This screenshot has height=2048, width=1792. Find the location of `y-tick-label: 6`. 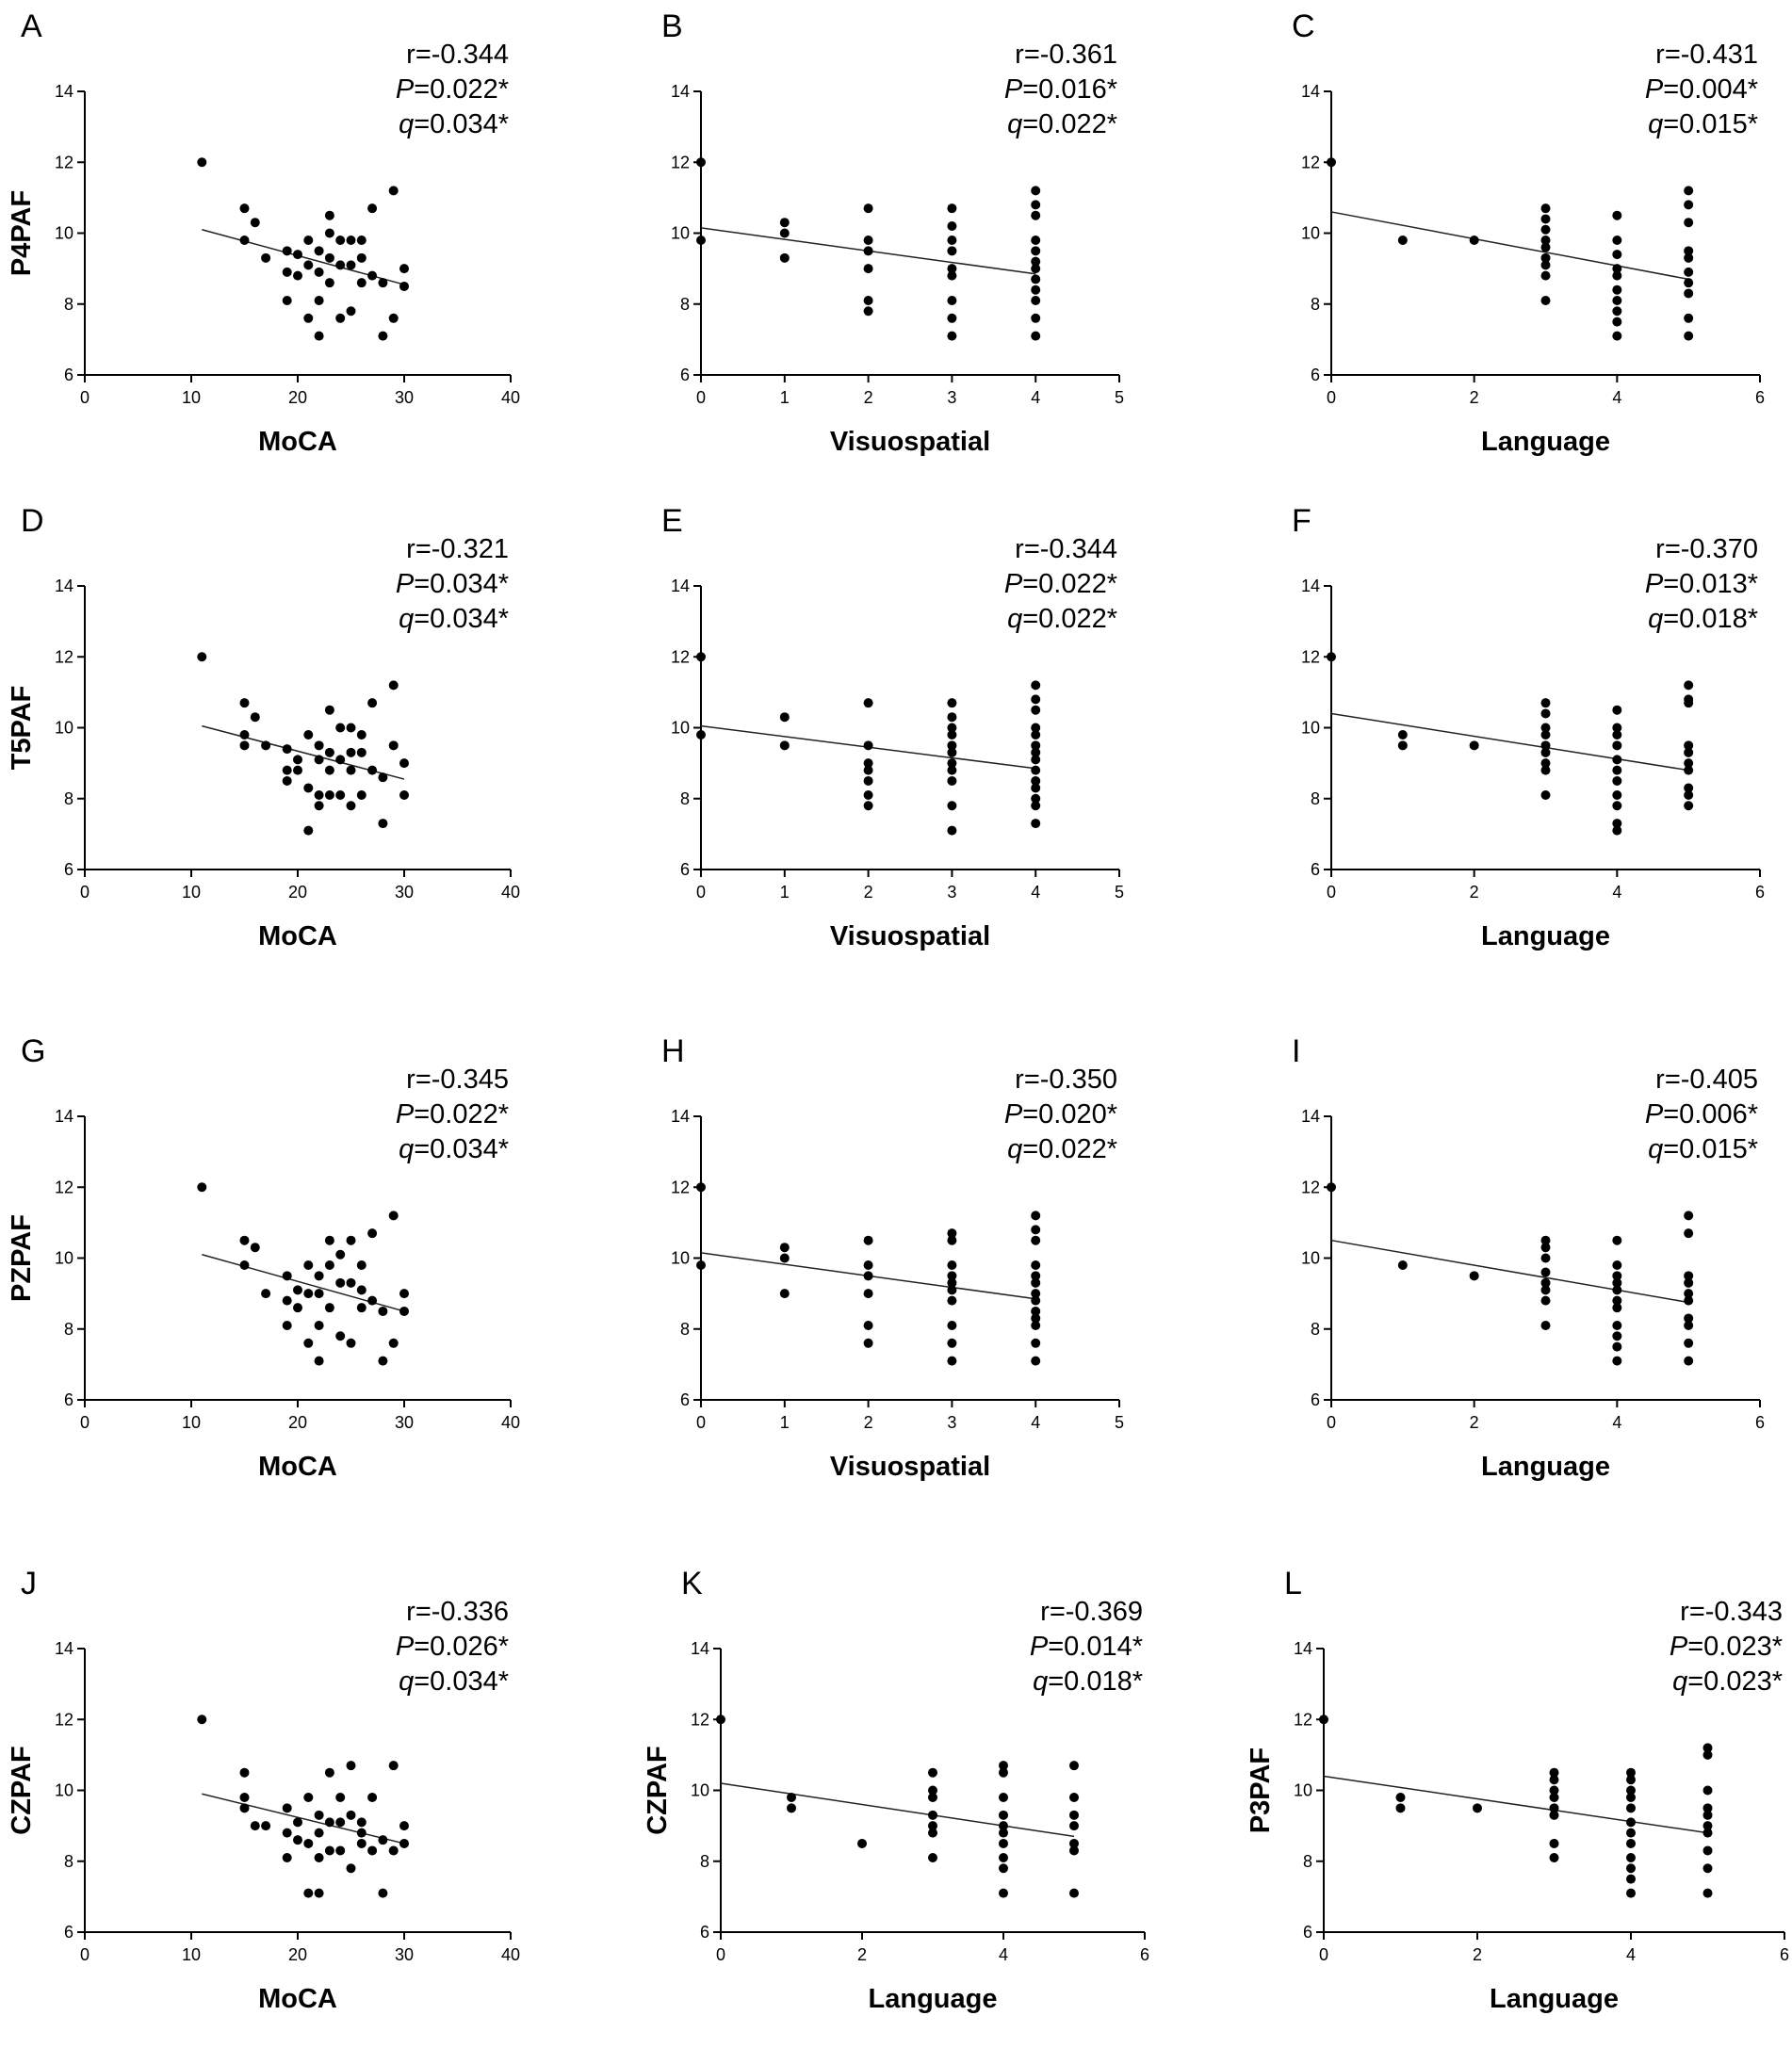

y-tick-label: 6 is located at coordinates (1315, 869).